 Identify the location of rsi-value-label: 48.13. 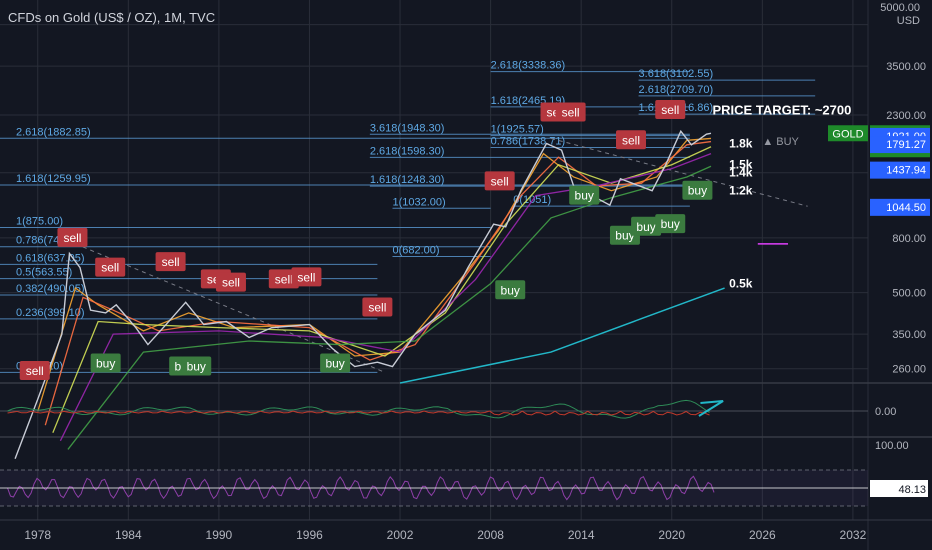
(912, 490).